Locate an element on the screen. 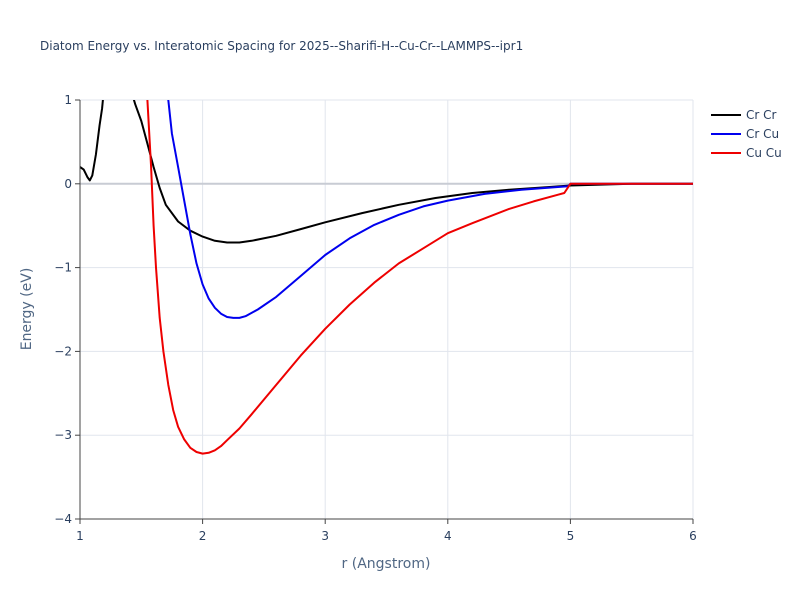  legend-item-cu-cu: Cu Cu is located at coordinates (746, 153).